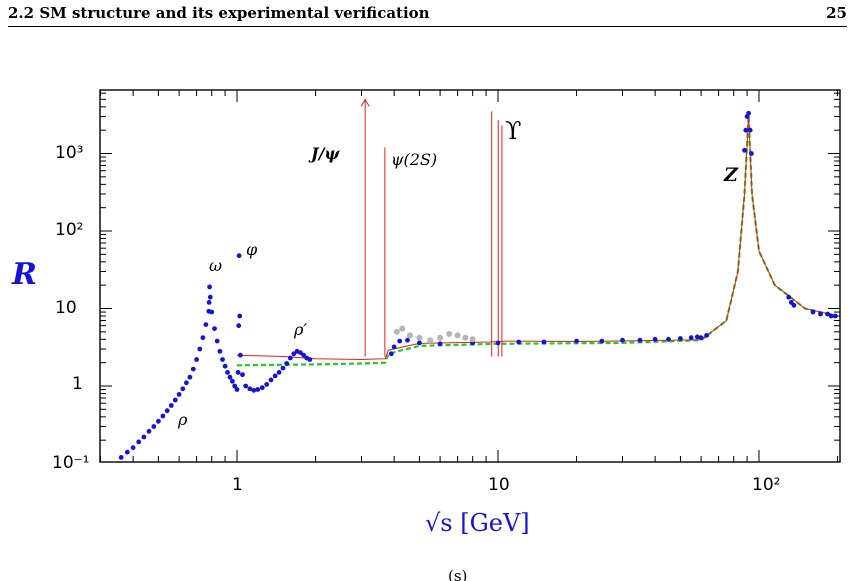  I want to click on x-tick-labels: 1 10 10², so click(506, 485).